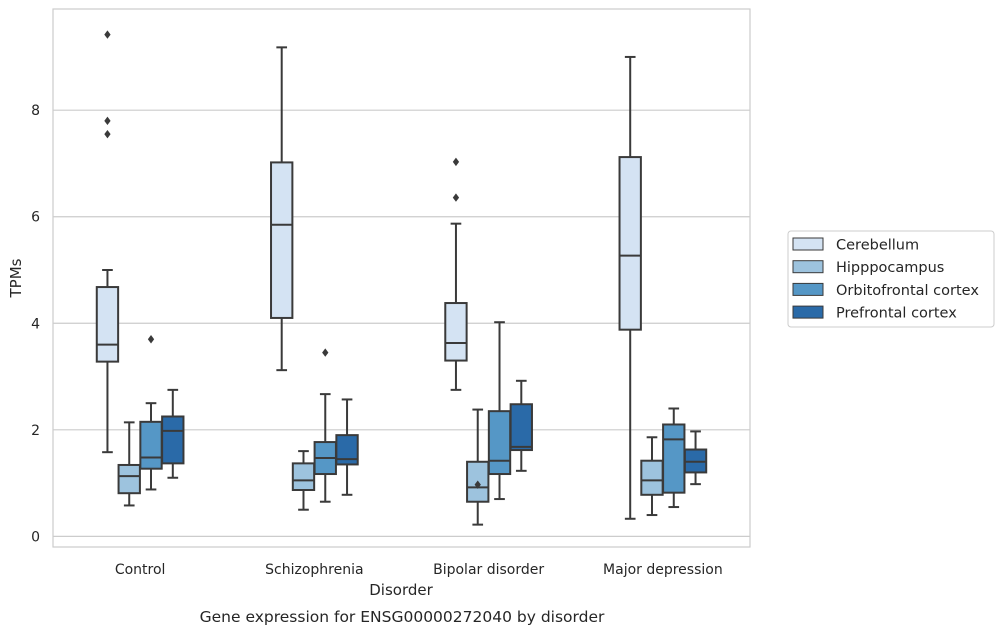 This screenshot has width=1003, height=634. Describe the element at coordinates (140, 570) in the screenshot. I see `x-tick-label: Control` at that location.